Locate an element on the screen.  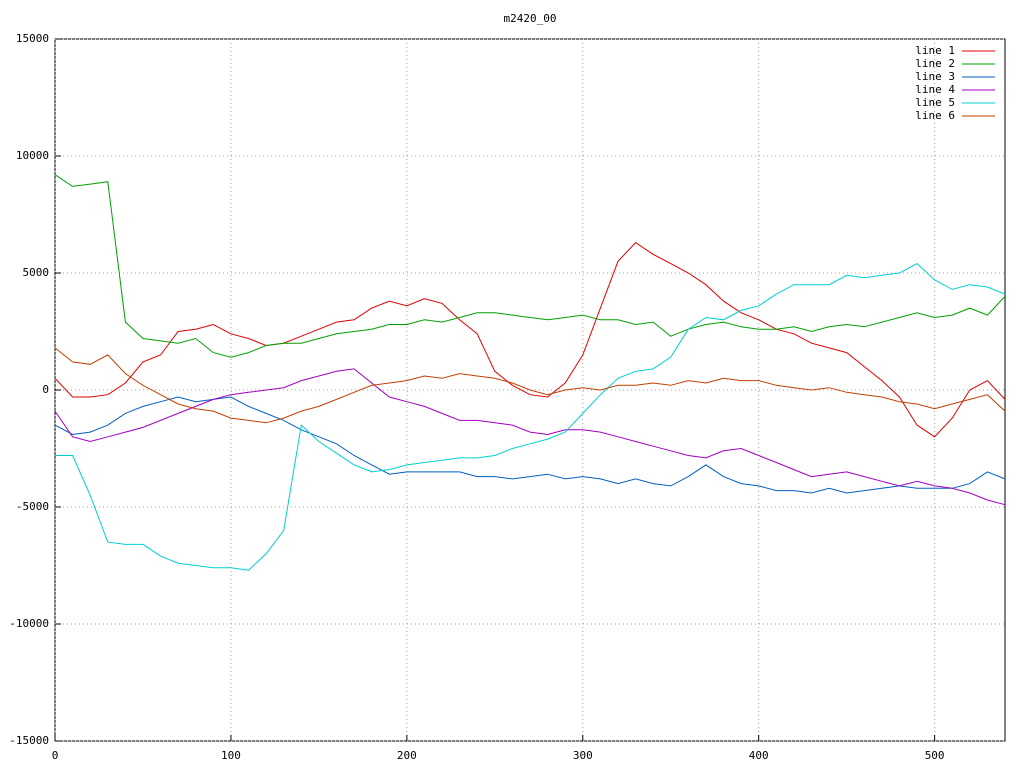
legend-label: line 5 is located at coordinates (935, 102).